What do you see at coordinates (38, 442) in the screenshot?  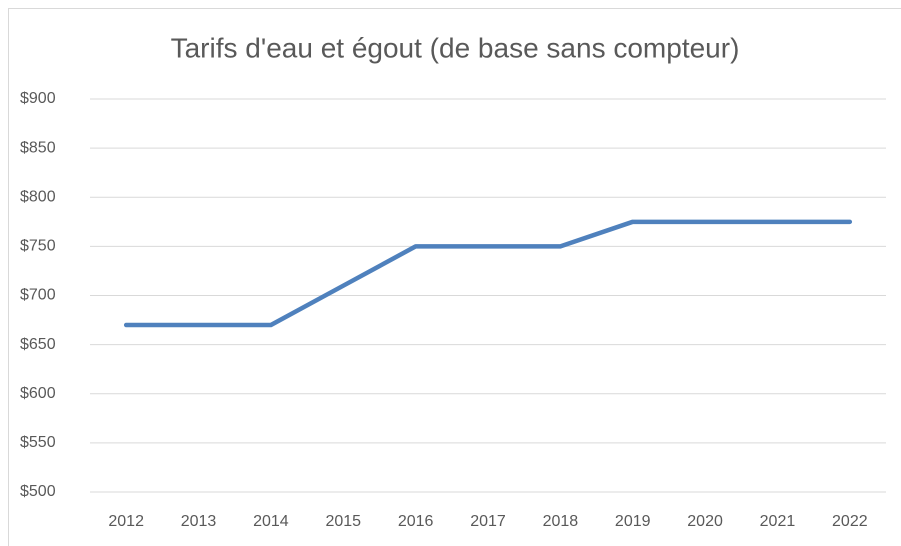 I see `y-tick-label: $550` at bounding box center [38, 442].